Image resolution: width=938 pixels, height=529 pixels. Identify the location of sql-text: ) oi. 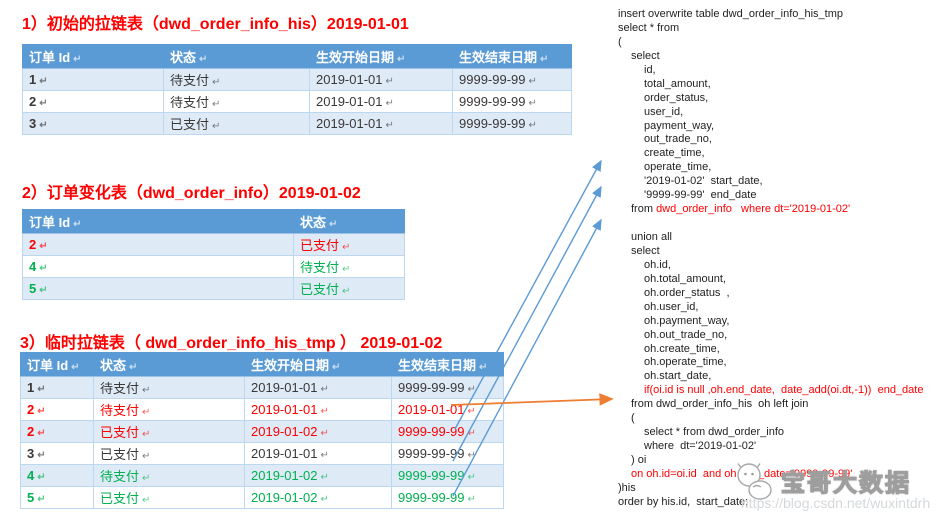
(639, 460).